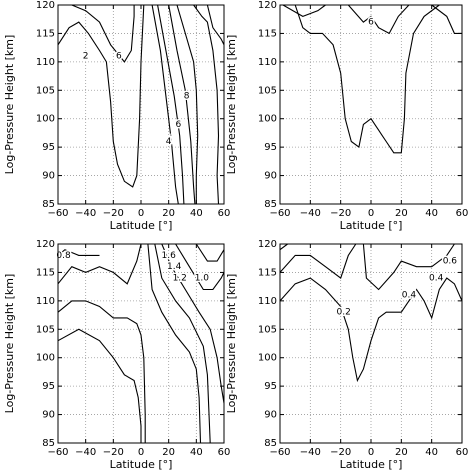 Image resolution: width=474 pixels, height=471 pixels. Describe the element at coordinates (174, 267) in the screenshot. I see `contour-label: 1.4` at that location.